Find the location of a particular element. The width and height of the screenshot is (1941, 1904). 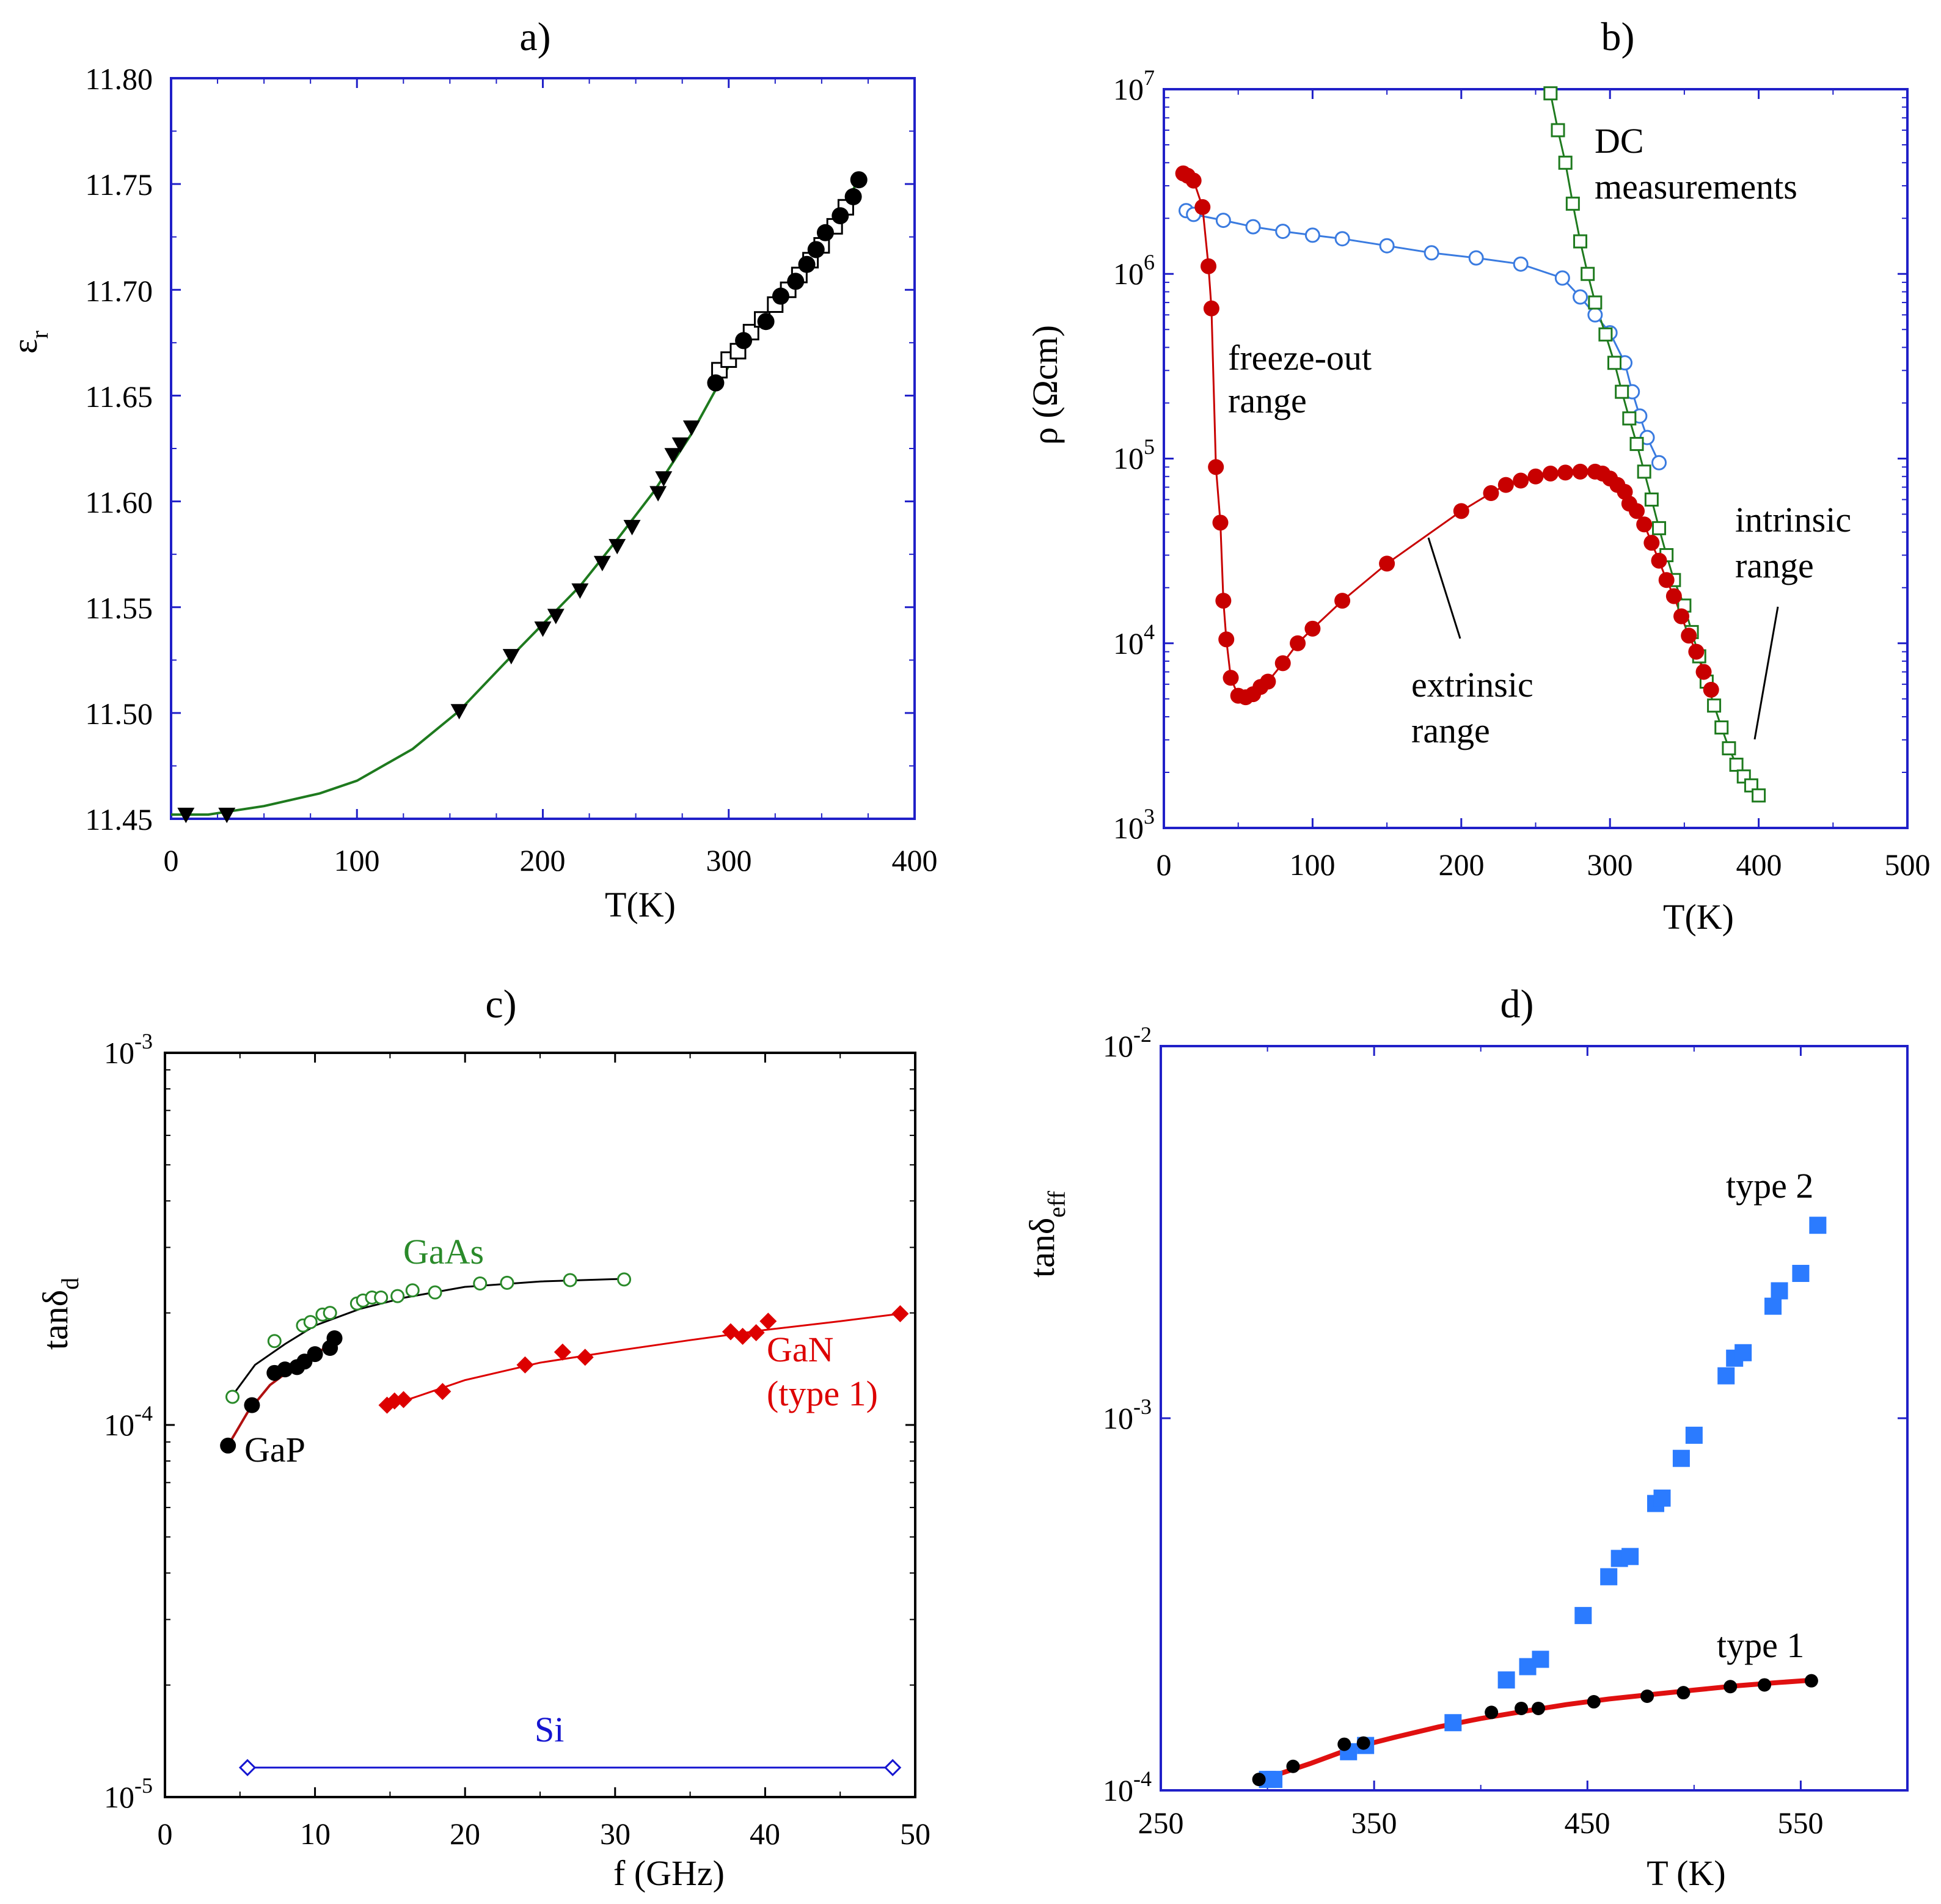

panel-b-x-label: T(K) is located at coordinates (1699, 917).